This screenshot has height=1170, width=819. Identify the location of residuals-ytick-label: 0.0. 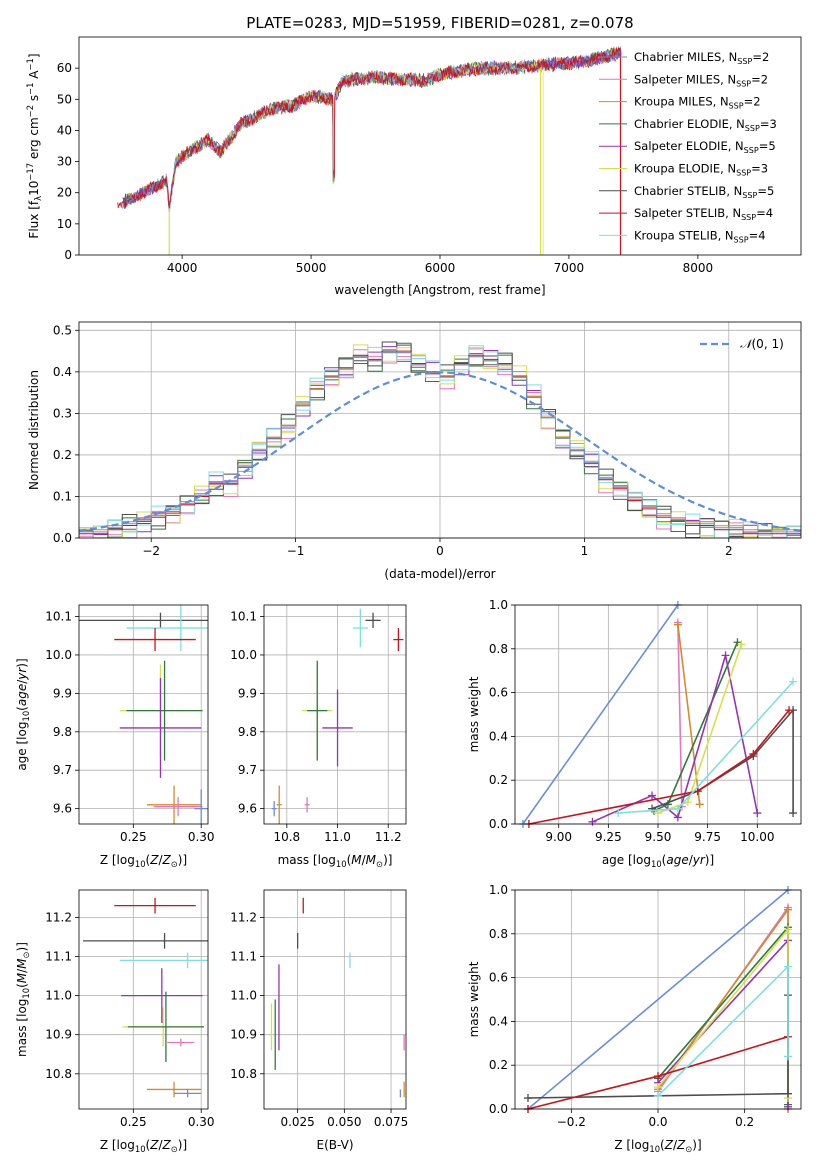
(62, 538).